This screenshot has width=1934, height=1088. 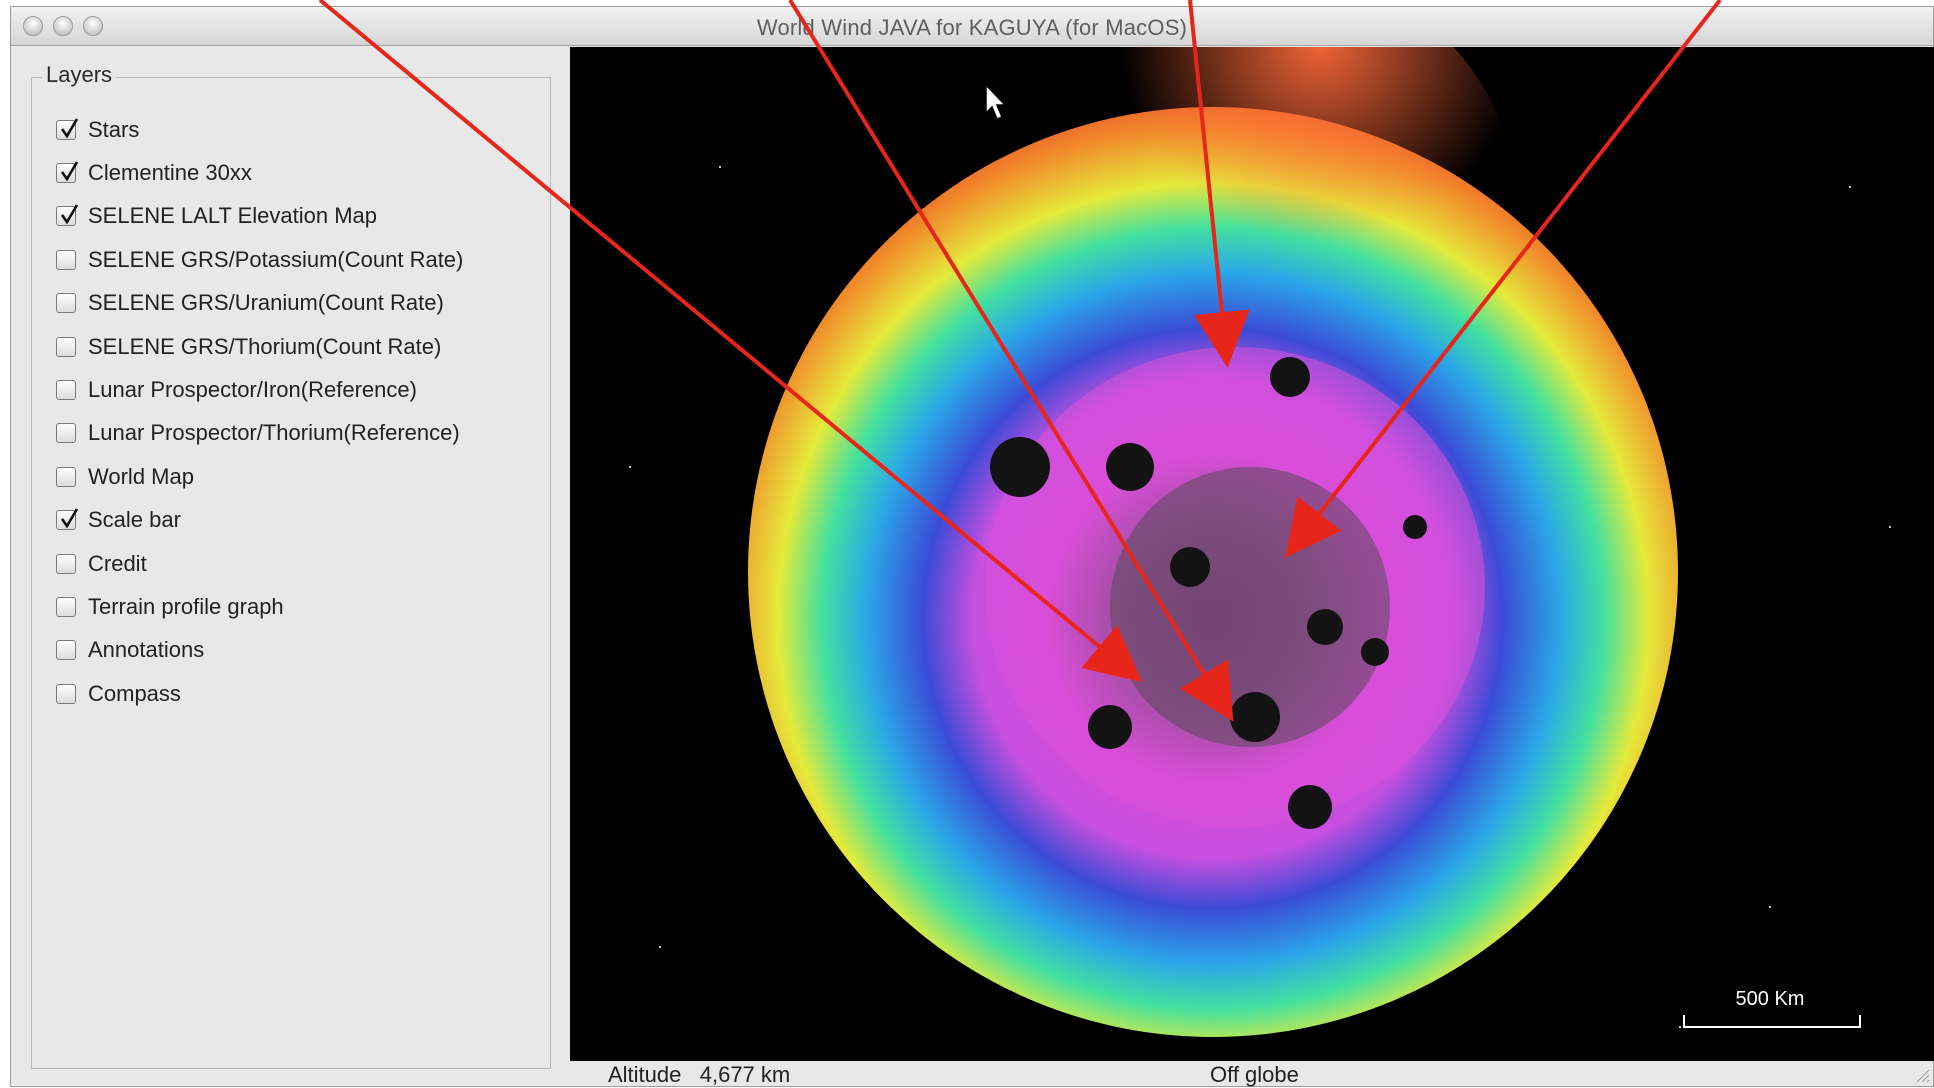 What do you see at coordinates (33, 26) in the screenshot?
I see `close-window-button` at bounding box center [33, 26].